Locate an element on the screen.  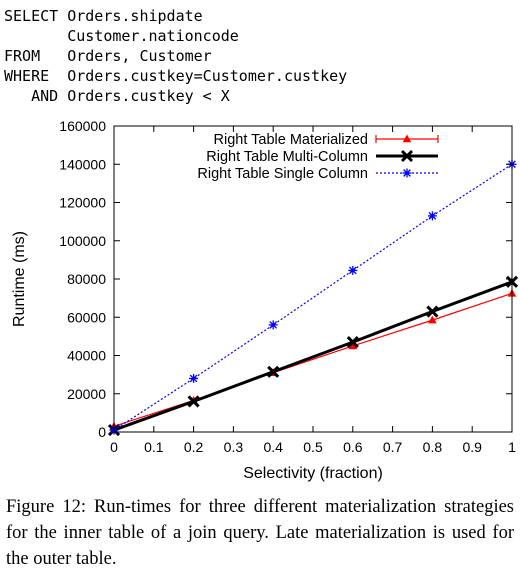
x-tick-label: 0.4 is located at coordinates (273, 447).